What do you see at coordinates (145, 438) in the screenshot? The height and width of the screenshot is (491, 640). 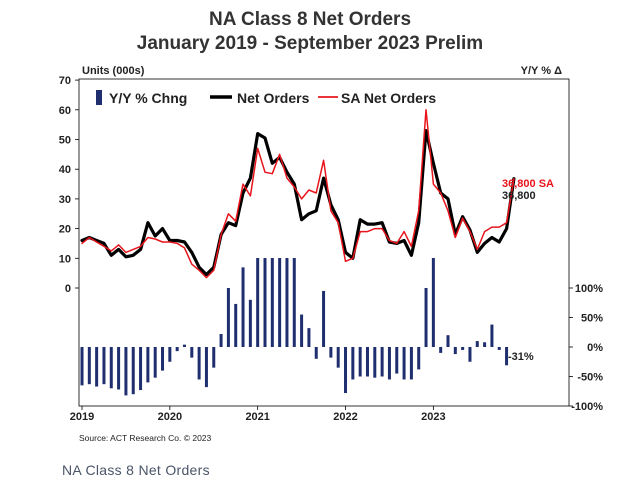 I see `source-note: Source: ACT Research Co. © 2023` at bounding box center [145, 438].